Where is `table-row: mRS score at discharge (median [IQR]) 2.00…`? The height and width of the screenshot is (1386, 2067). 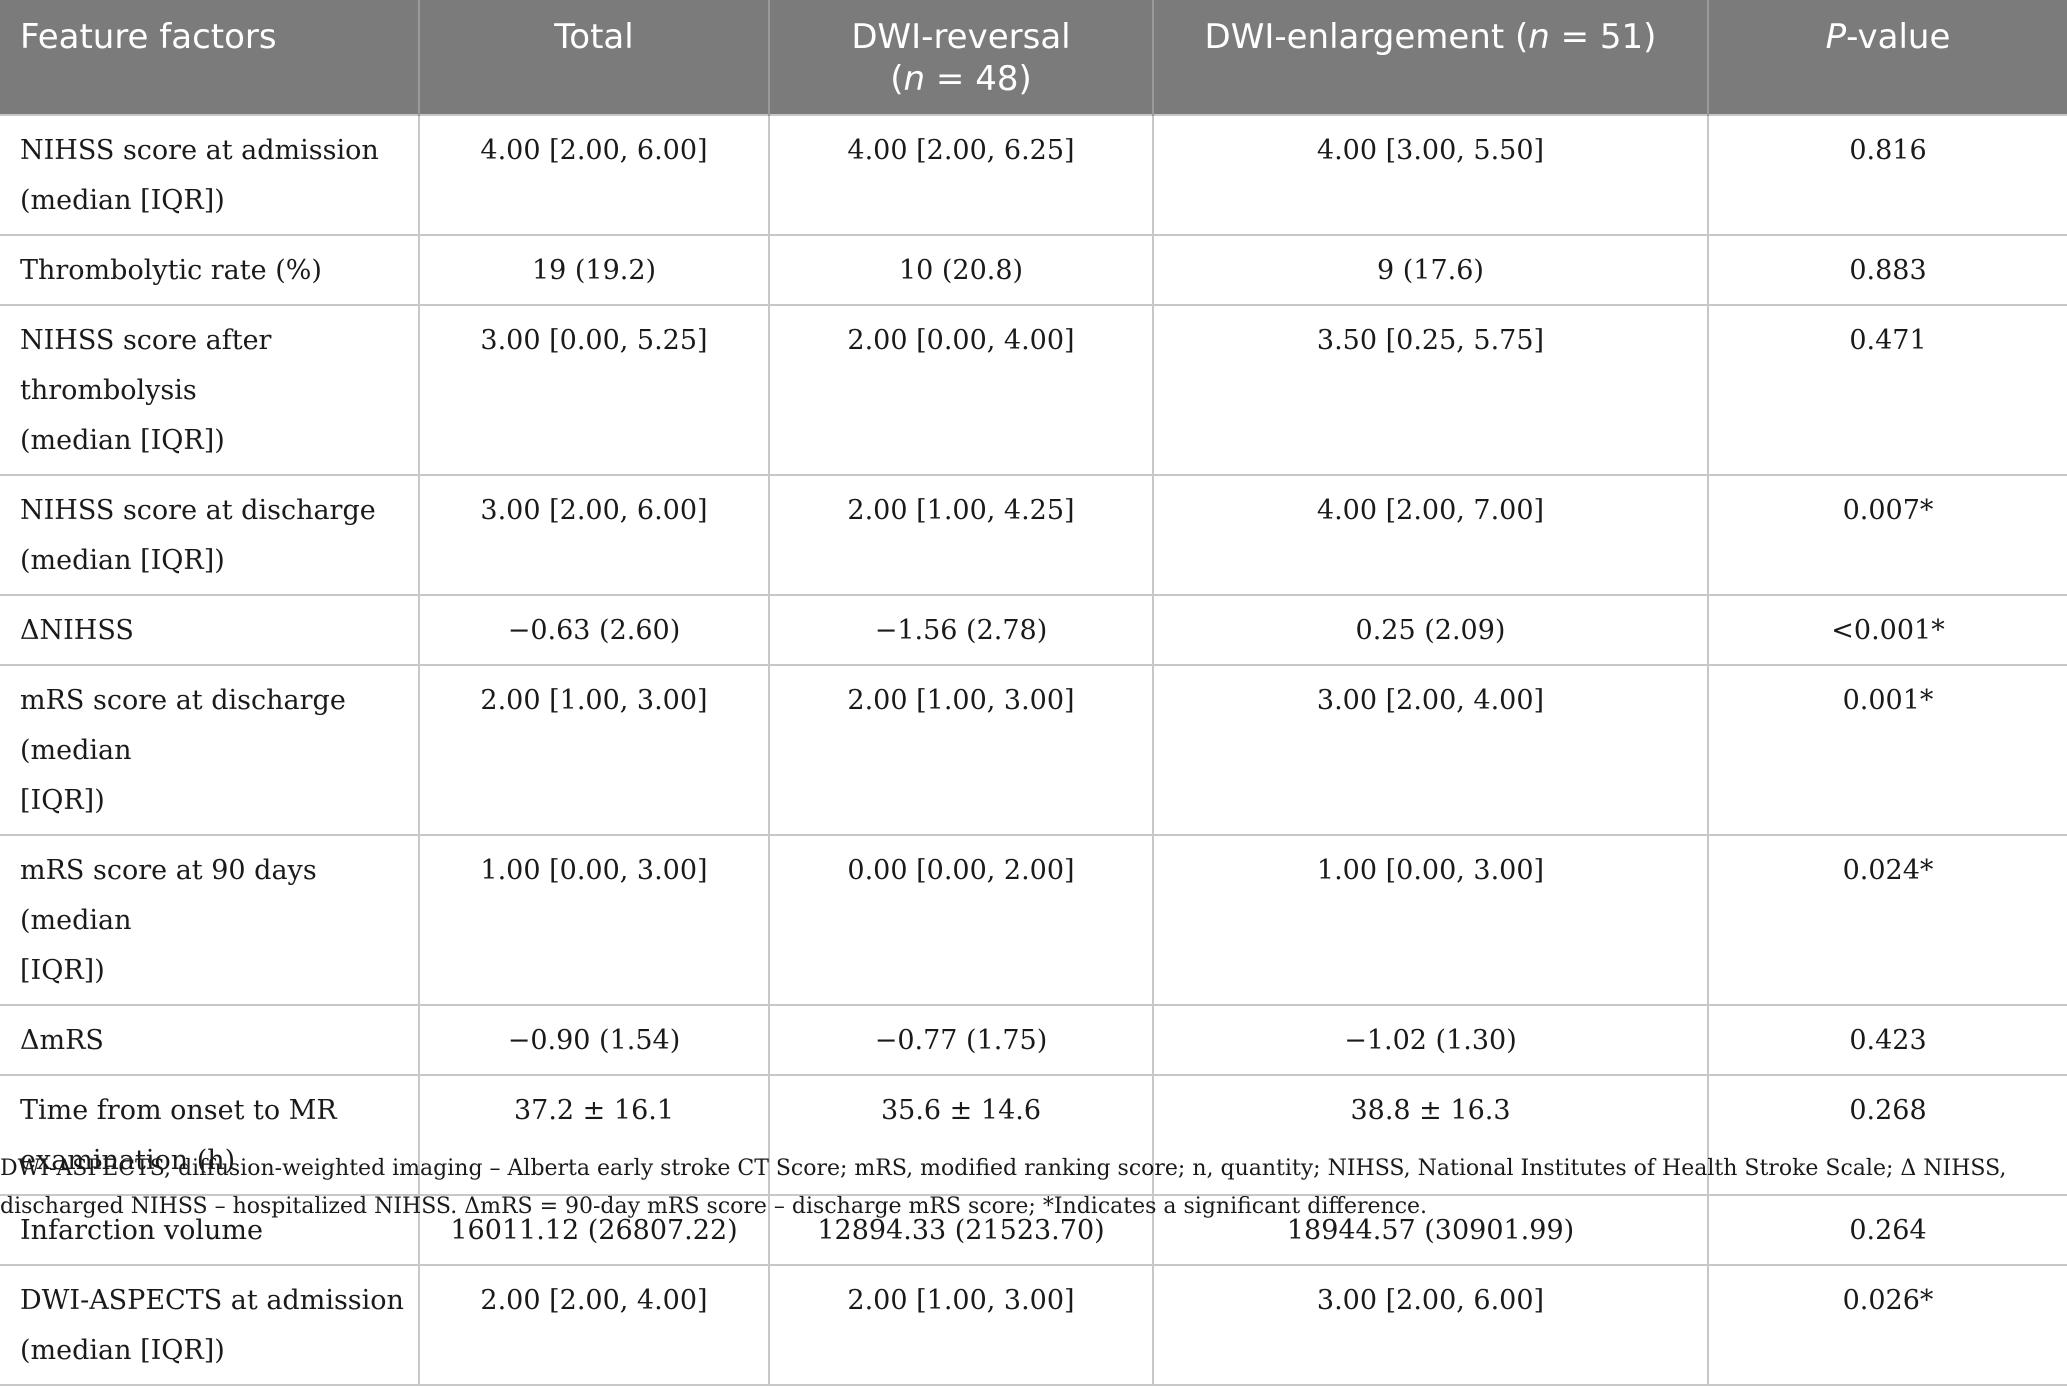
table-row: mRS score at discharge (median [IQR]) 2.00… is located at coordinates (1033, 749).